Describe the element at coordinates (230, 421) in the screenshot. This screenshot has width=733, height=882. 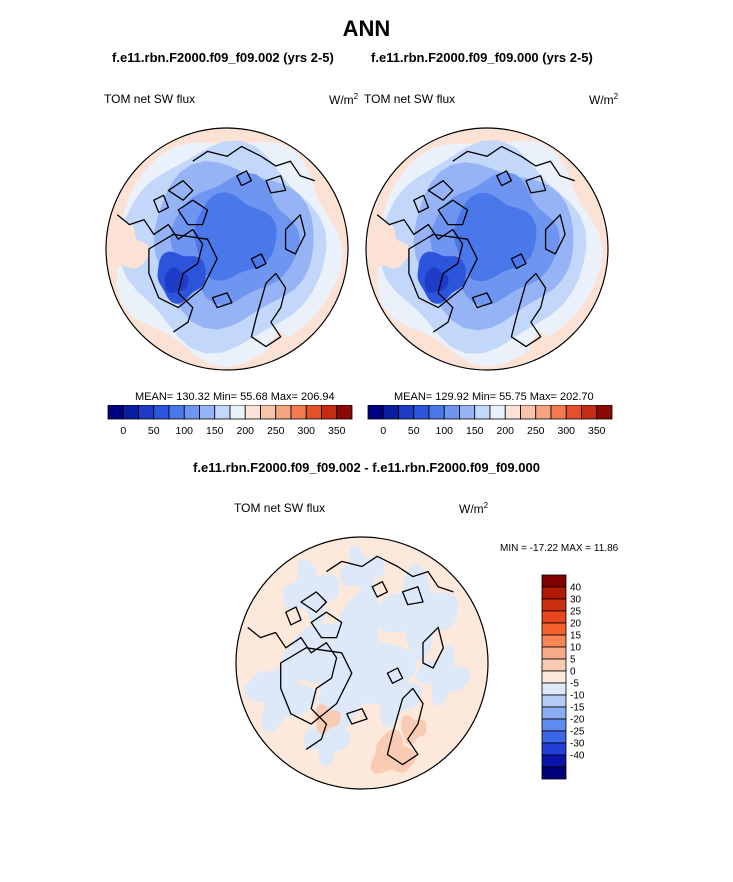
I see `panel1-colorbar: 0 50 100 150 200 250 300 350` at that location.